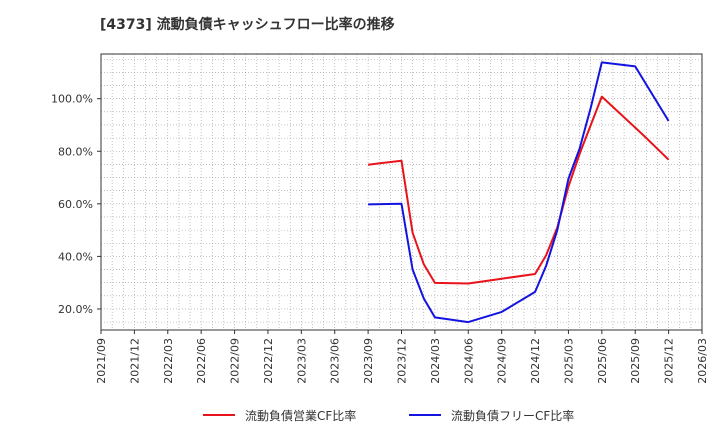  Describe the element at coordinates (75, 151) in the screenshot. I see `y-tick-label: 80.0%` at that location.